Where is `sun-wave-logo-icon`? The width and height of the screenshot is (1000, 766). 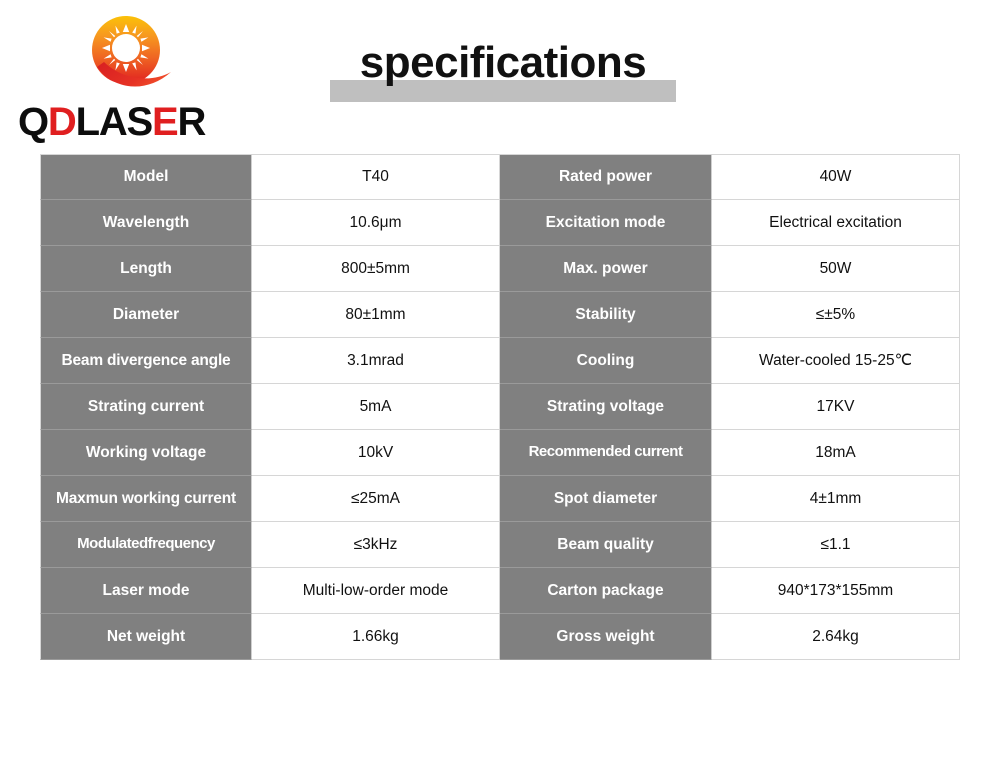
sun-wave-logo-icon is located at coordinates (131, 58).